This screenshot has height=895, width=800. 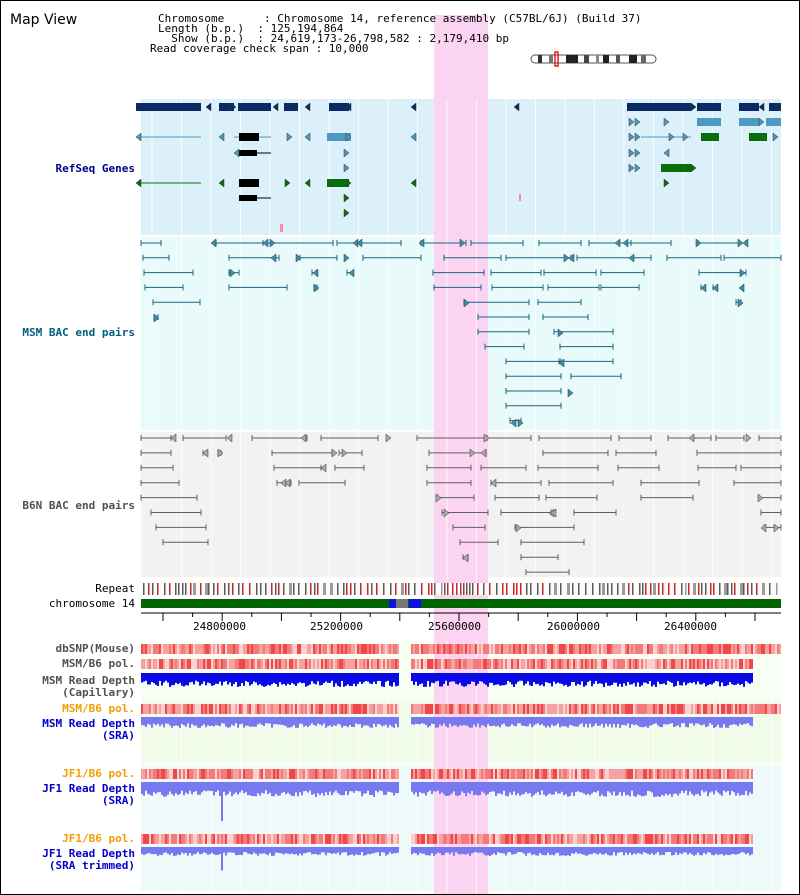 I want to click on track-label-msm-pol: MSM/B6 pol., so click(x=98, y=663).